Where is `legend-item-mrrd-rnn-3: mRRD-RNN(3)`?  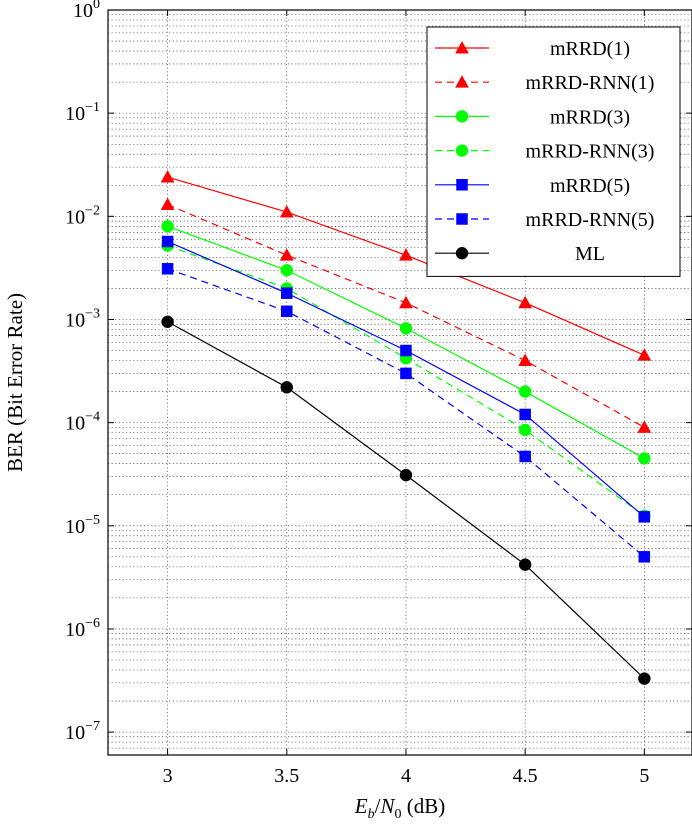 legend-item-mrrd-rnn-3: mRRD-RNN(3) is located at coordinates (544, 152).